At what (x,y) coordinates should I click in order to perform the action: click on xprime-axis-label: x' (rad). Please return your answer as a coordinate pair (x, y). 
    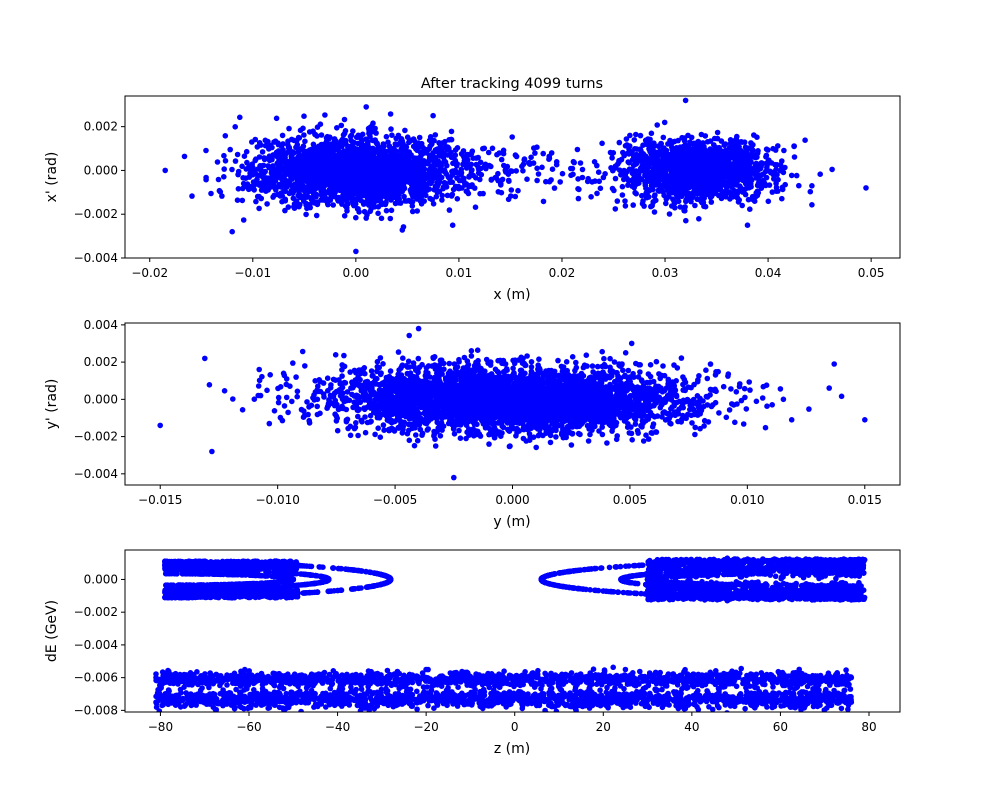
    Looking at the image, I should click on (52, 177).